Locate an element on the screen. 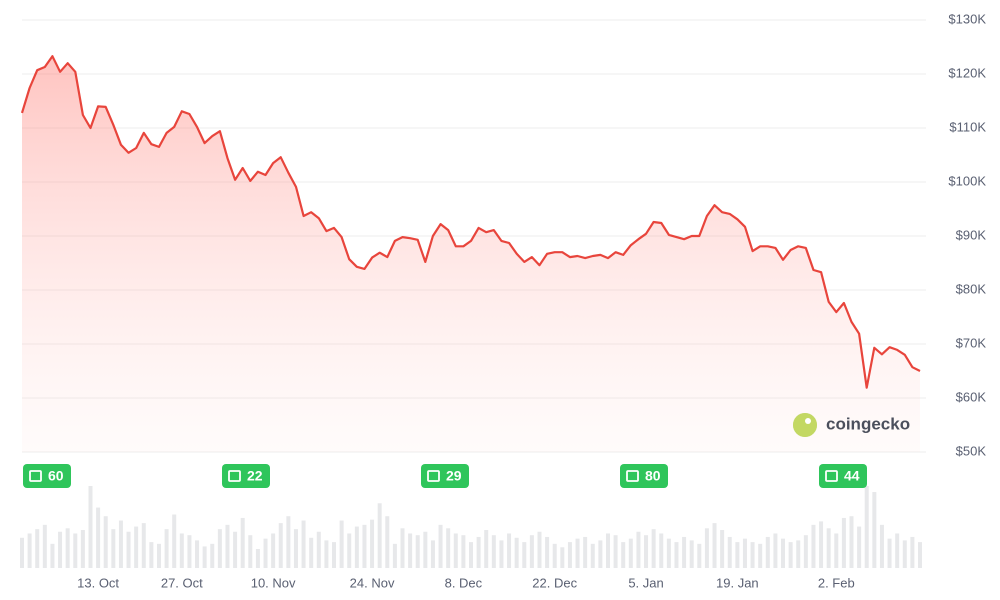  x-tick-label: 2. Feb is located at coordinates (836, 582).